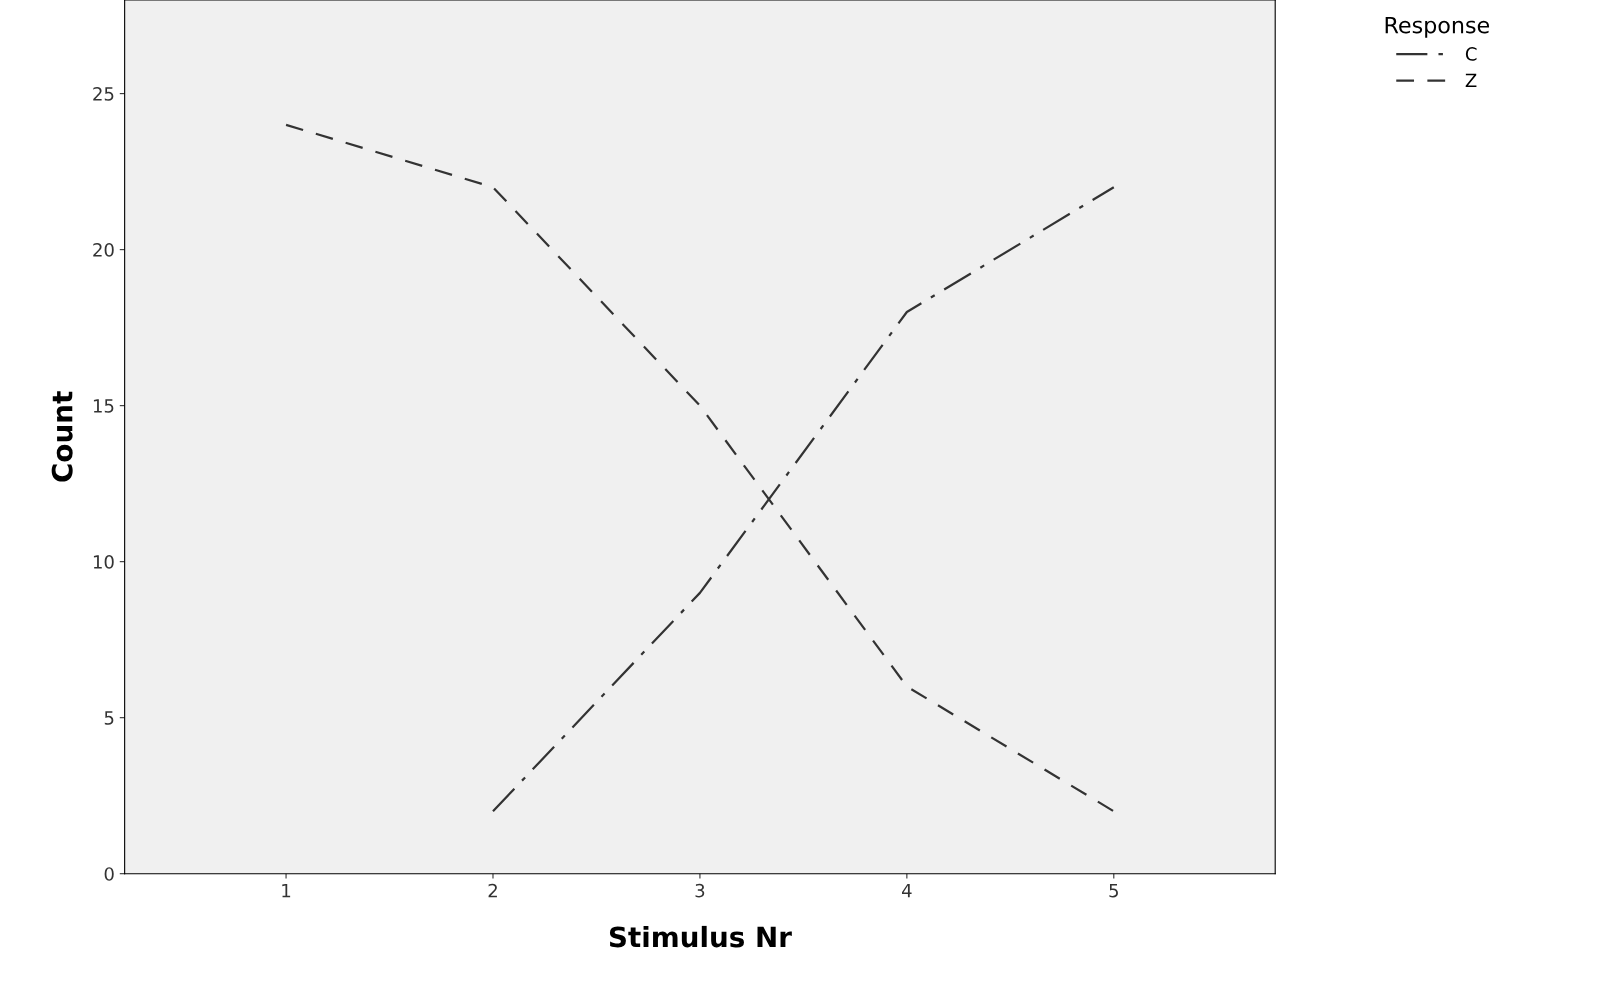  Describe the element at coordinates (1471, 54) in the screenshot. I see `legend-label: C` at that location.